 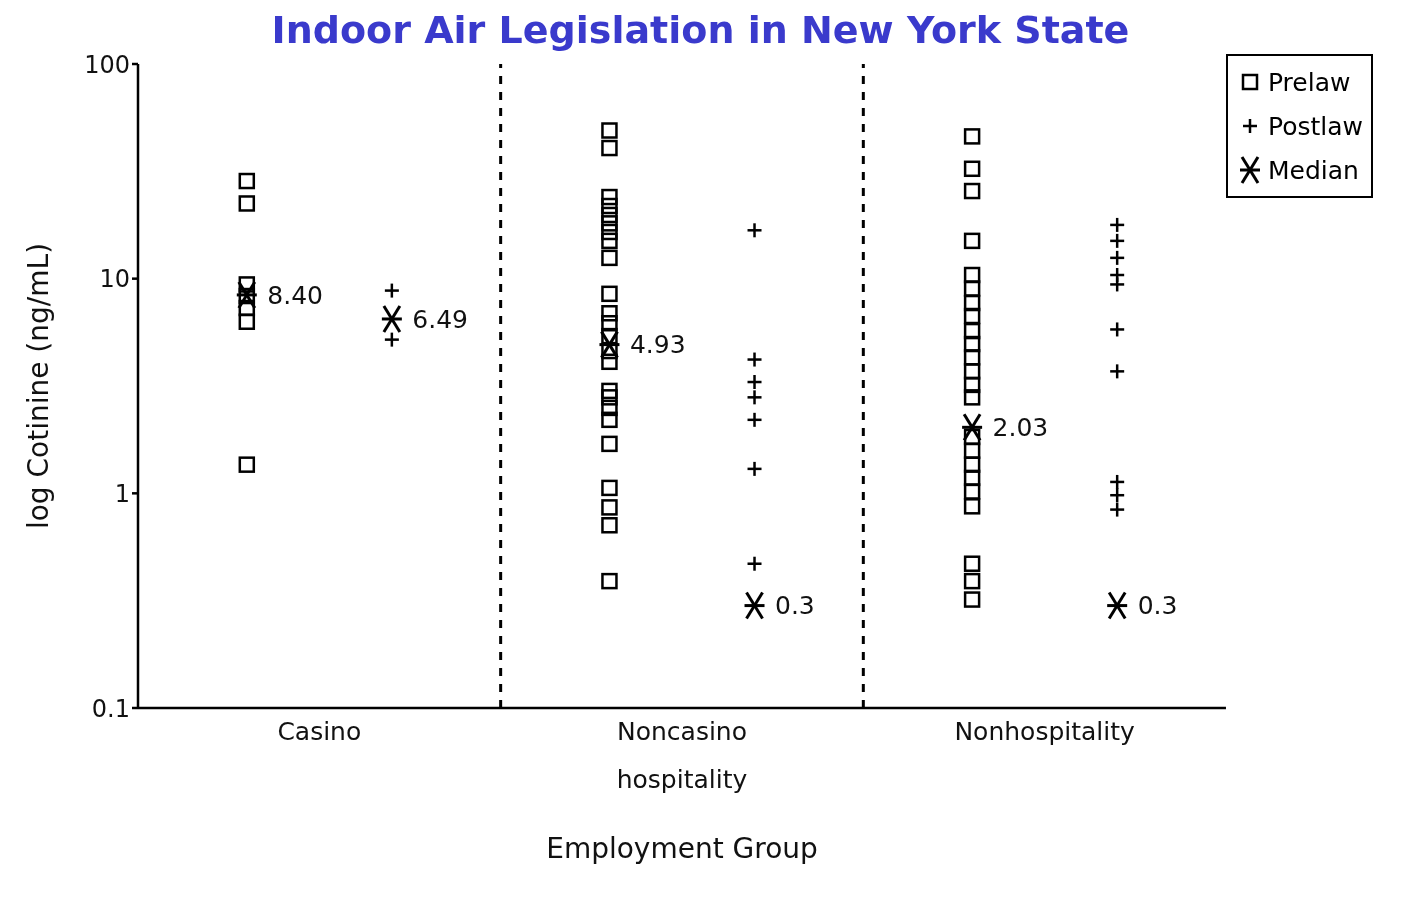 What do you see at coordinates (1313, 170) in the screenshot?
I see `legend-label: Median` at bounding box center [1313, 170].